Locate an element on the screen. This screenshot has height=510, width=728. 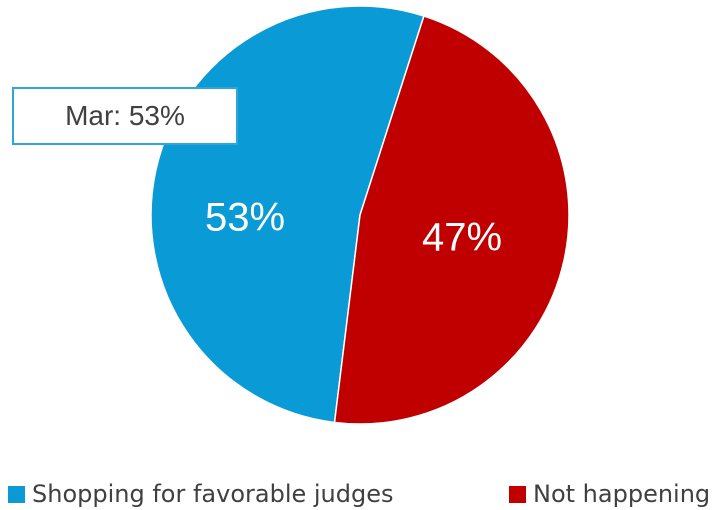
legend-item-shopping: Shopping for favorable judges is located at coordinates (201, 494).